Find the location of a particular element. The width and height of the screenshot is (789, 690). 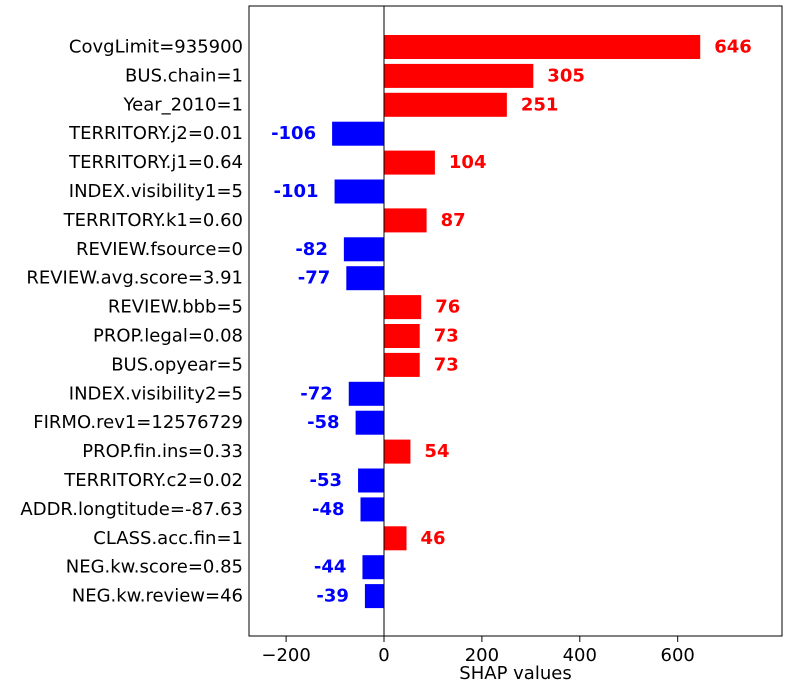

x-tick-label: 200 is located at coordinates (482, 655).